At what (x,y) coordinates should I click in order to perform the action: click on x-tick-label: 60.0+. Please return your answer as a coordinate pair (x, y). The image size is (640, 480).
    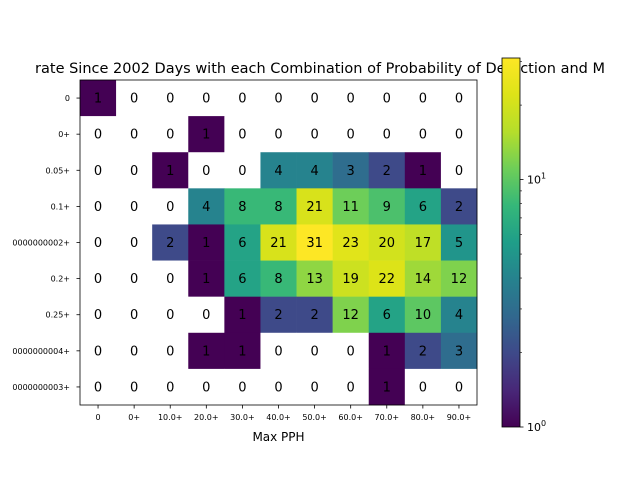
    Looking at the image, I should click on (350, 417).